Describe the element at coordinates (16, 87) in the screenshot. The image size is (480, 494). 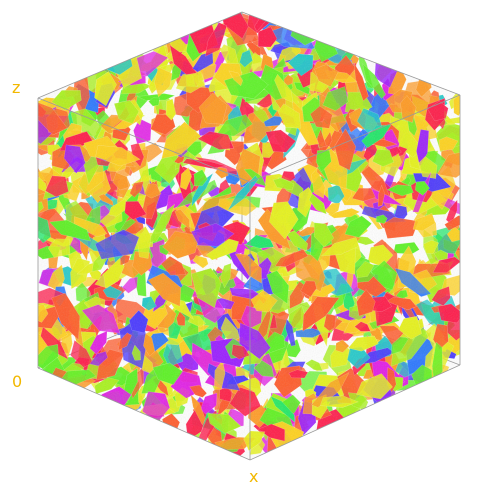
I see `z-axis-label: z` at that location.